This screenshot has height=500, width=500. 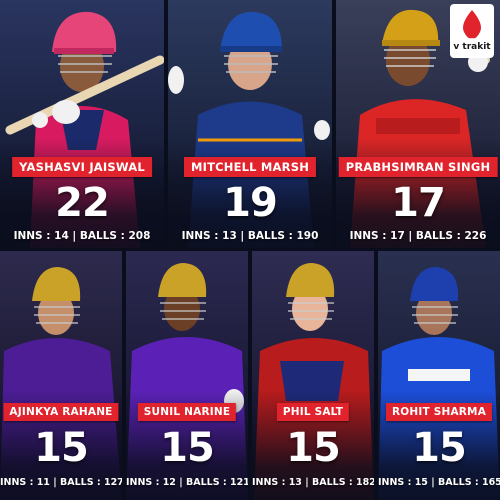 I want to click on player-name: MITCHELL MARSH, so click(x=250, y=167).